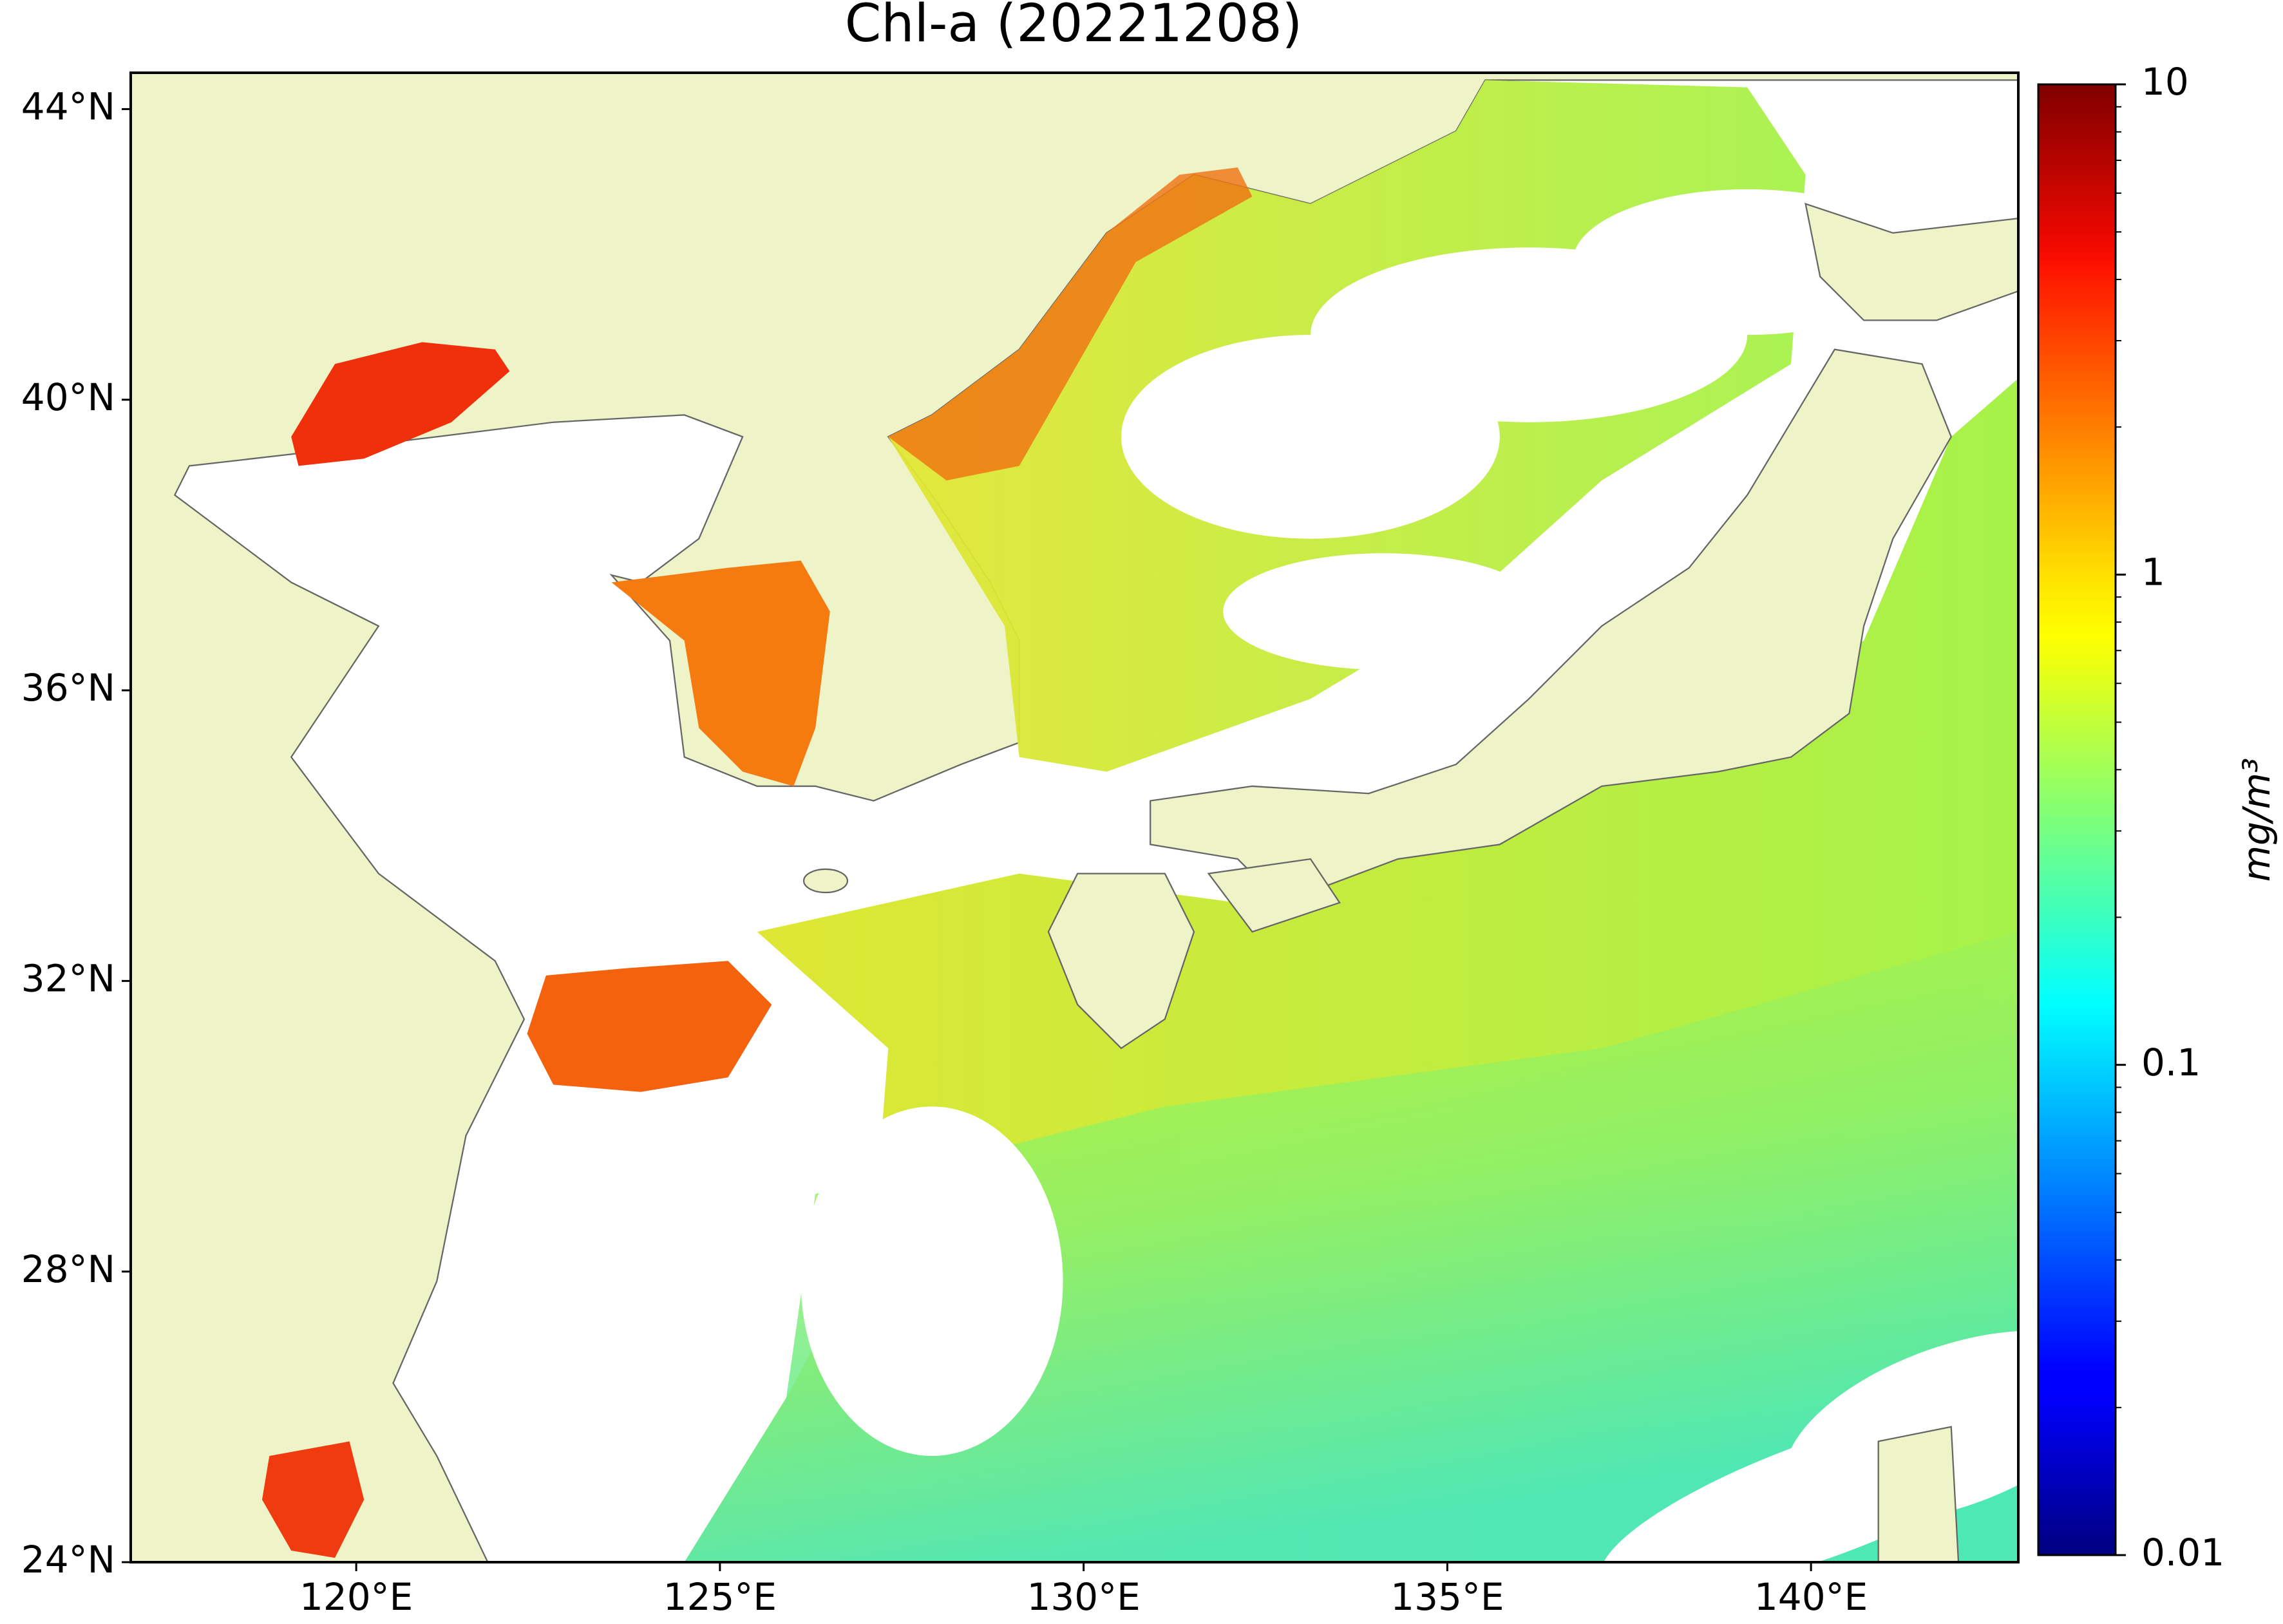 The height and width of the screenshot is (1624, 2283). I want to click on colorbar-tick-label: 10, so click(2165, 82).